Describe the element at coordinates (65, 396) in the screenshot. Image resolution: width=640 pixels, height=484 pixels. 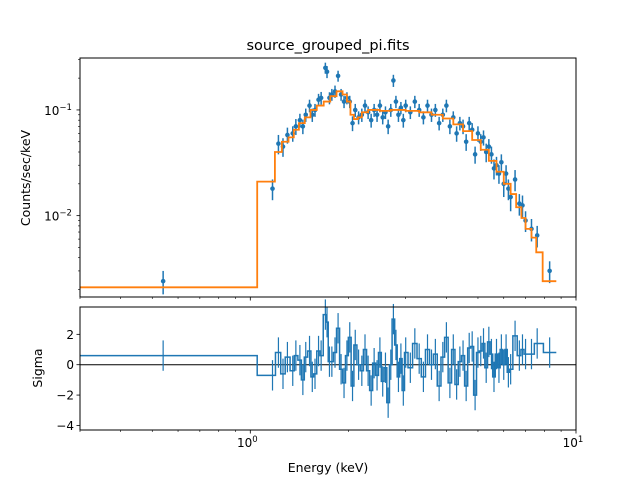
I see `y-tick-label: −2` at that location.